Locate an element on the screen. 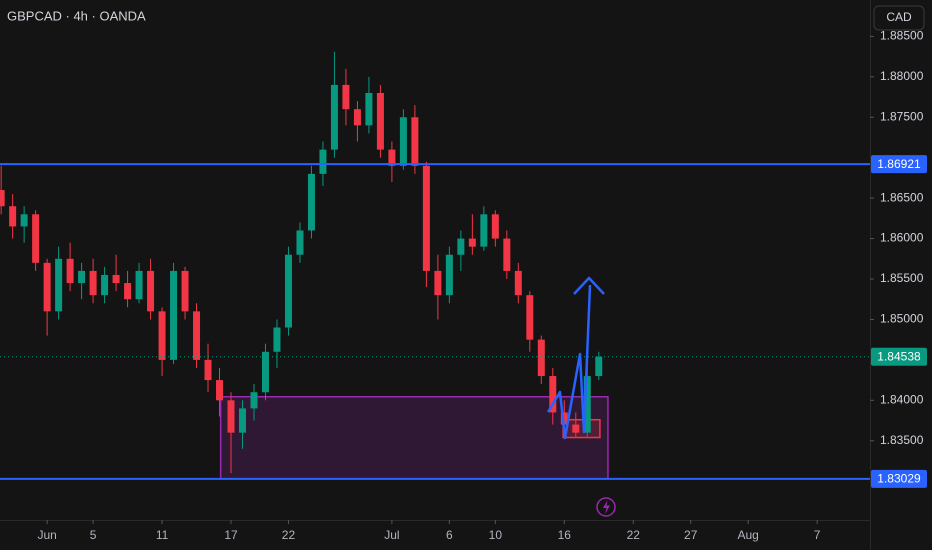  lightning-icon is located at coordinates (606, 507).